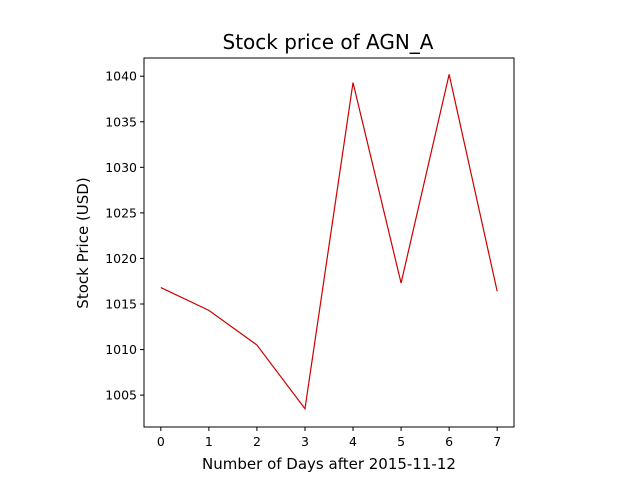 The image size is (640, 480). What do you see at coordinates (83, 242) in the screenshot?
I see `y-axis-label: Stock Price (USD)` at bounding box center [83, 242].